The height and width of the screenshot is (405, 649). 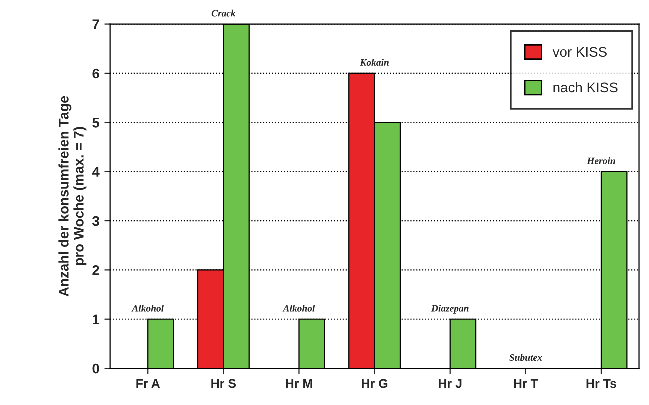 I want to click on y-tick-label: 4, so click(x=96, y=172).